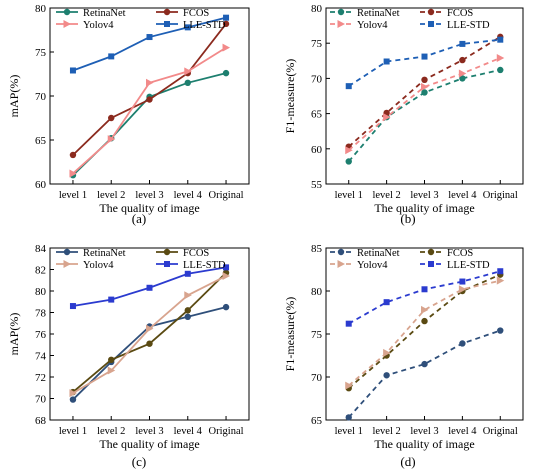 The width and height of the screenshot is (550, 471). Describe the element at coordinates (317, 249) in the screenshot. I see `y-tick-label: 85` at that location.